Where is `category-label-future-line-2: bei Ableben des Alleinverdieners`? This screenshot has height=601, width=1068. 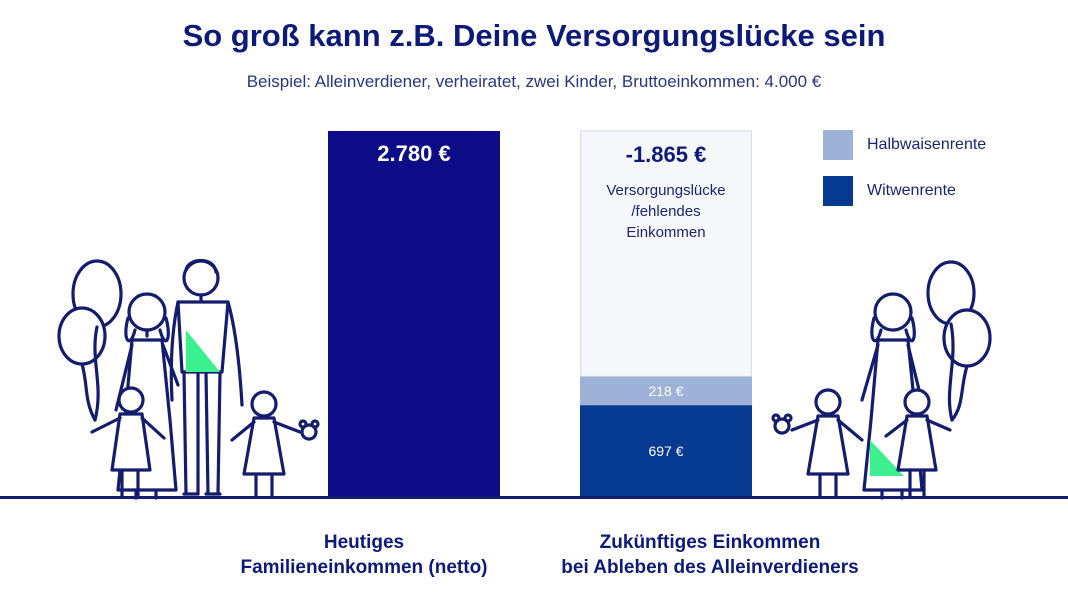 category-label-future-line-2: bei Ableben des Alleinverdieners is located at coordinates (710, 567).